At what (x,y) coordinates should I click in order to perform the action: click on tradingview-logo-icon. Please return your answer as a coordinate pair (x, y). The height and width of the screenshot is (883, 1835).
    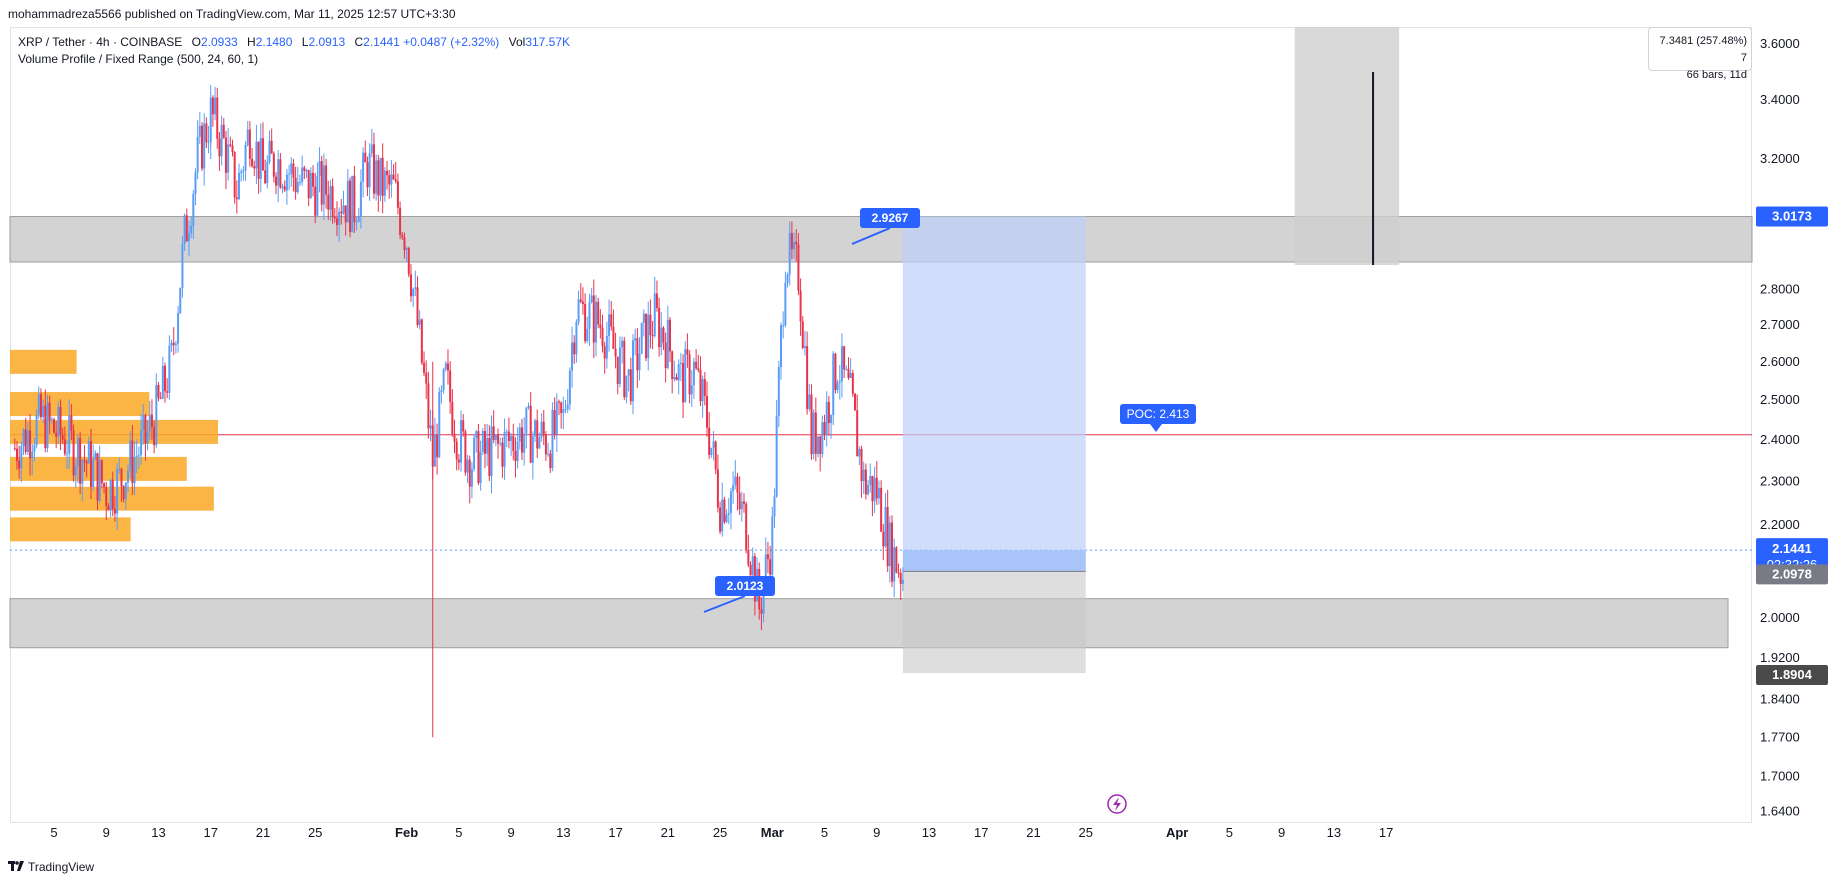
    Looking at the image, I should click on (16, 866).